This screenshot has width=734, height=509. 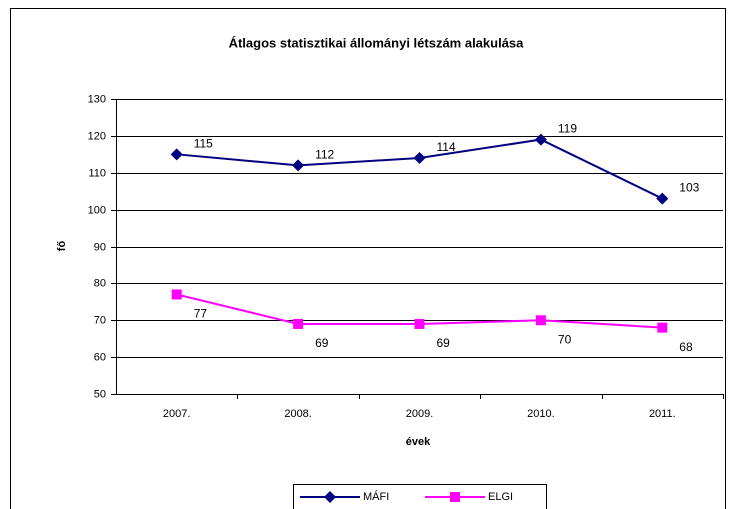 I want to click on y-tick-label: 80, so click(x=100, y=283).